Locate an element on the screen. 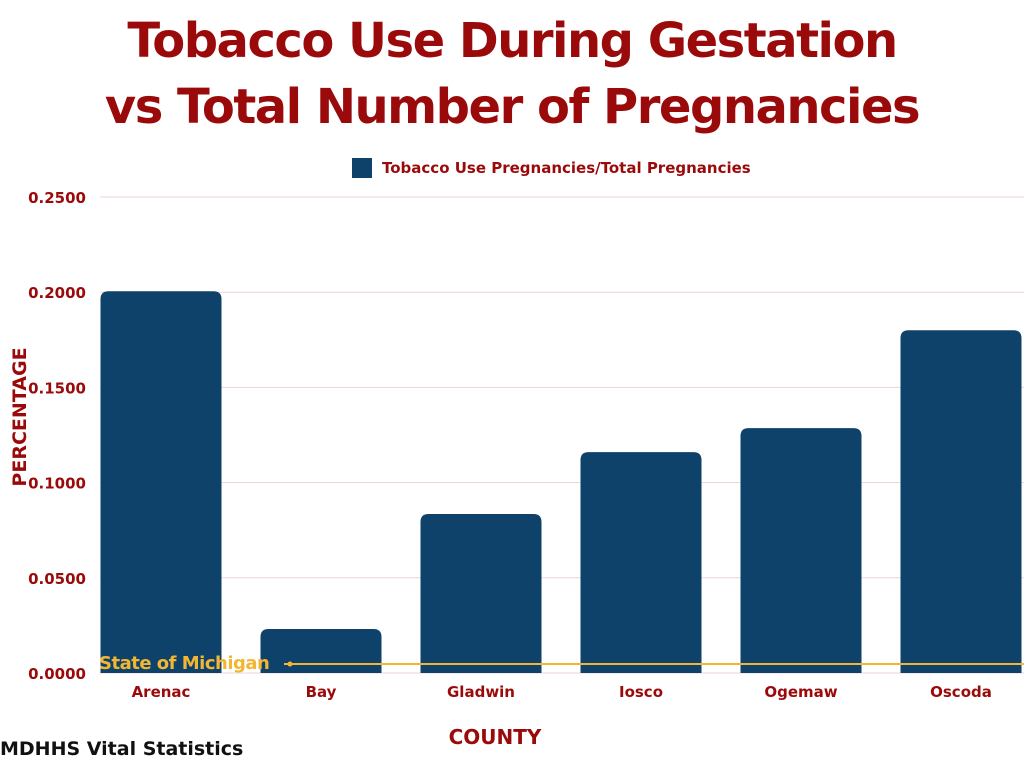  x-tick-label: Oscoda is located at coordinates (961, 692).